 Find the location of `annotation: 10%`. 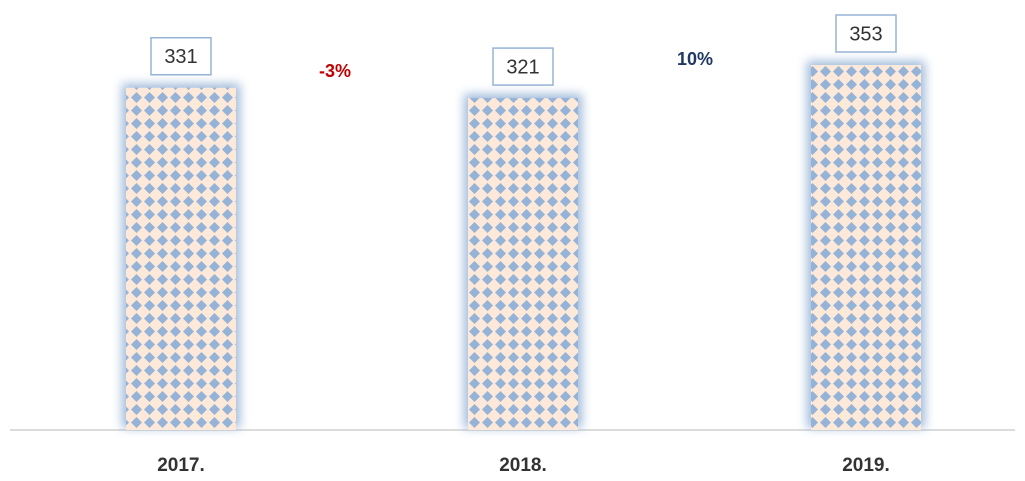

annotation: 10% is located at coordinates (695, 59).